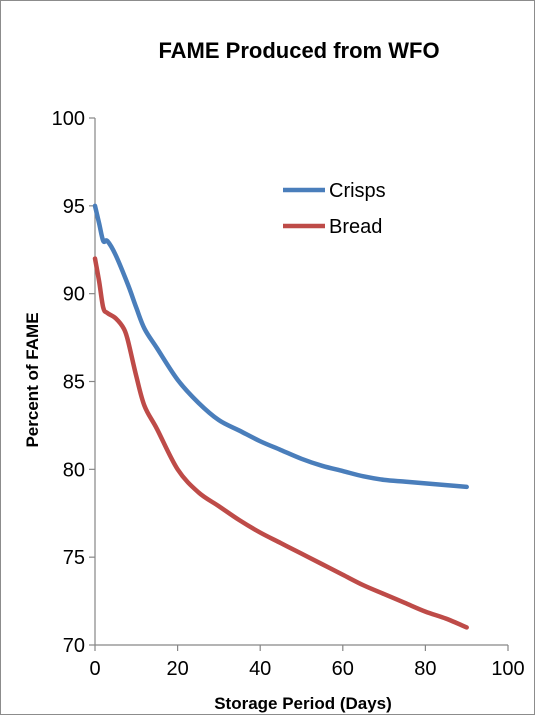  I want to click on x-axis-title: Storage Period (Days), so click(303, 703).